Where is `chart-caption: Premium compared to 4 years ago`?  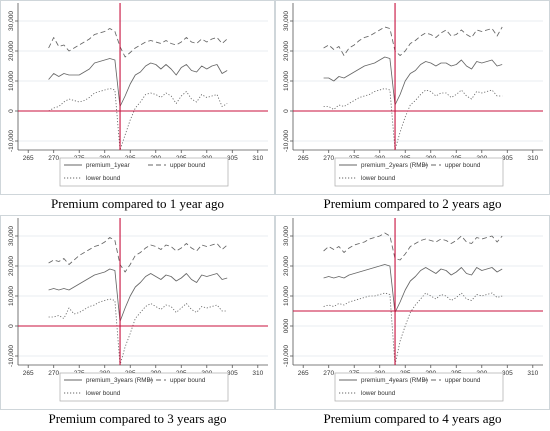
chart-caption: Premium compared to 4 years ago is located at coordinates (412, 418).